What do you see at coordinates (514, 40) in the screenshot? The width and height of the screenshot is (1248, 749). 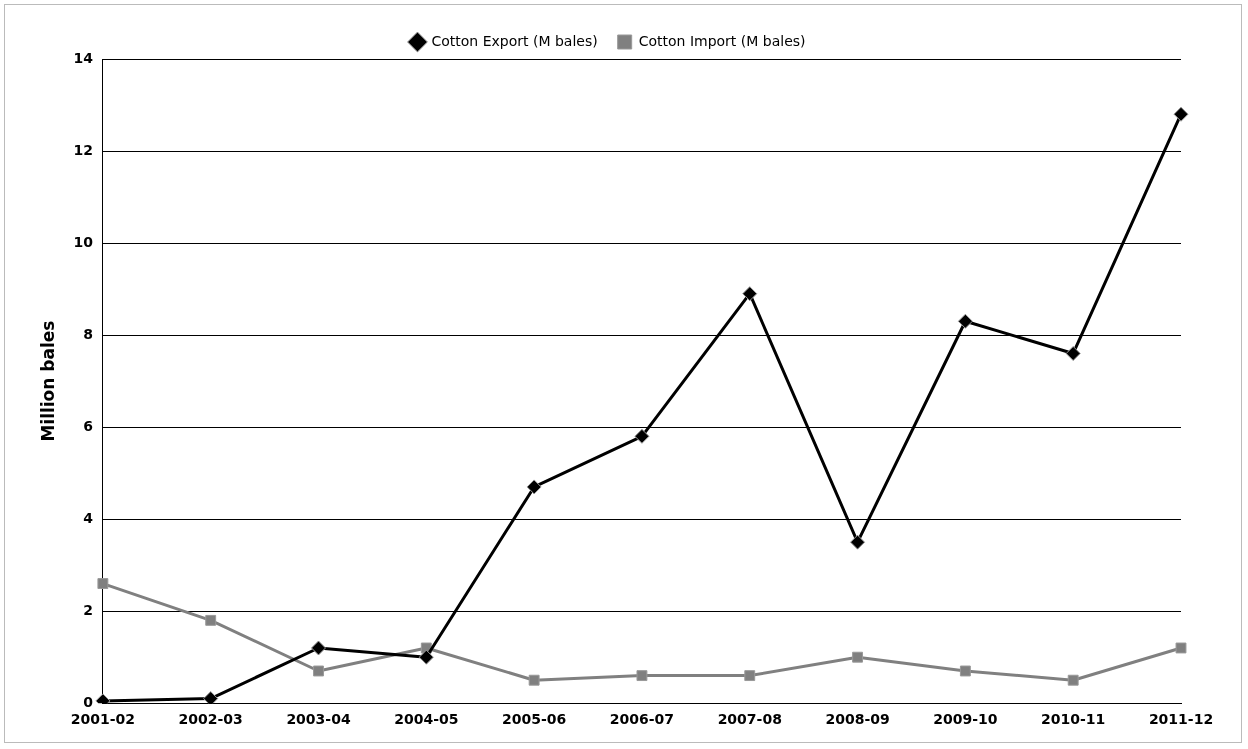 I see `legend-label: Cotton Export (M bales)` at bounding box center [514, 40].